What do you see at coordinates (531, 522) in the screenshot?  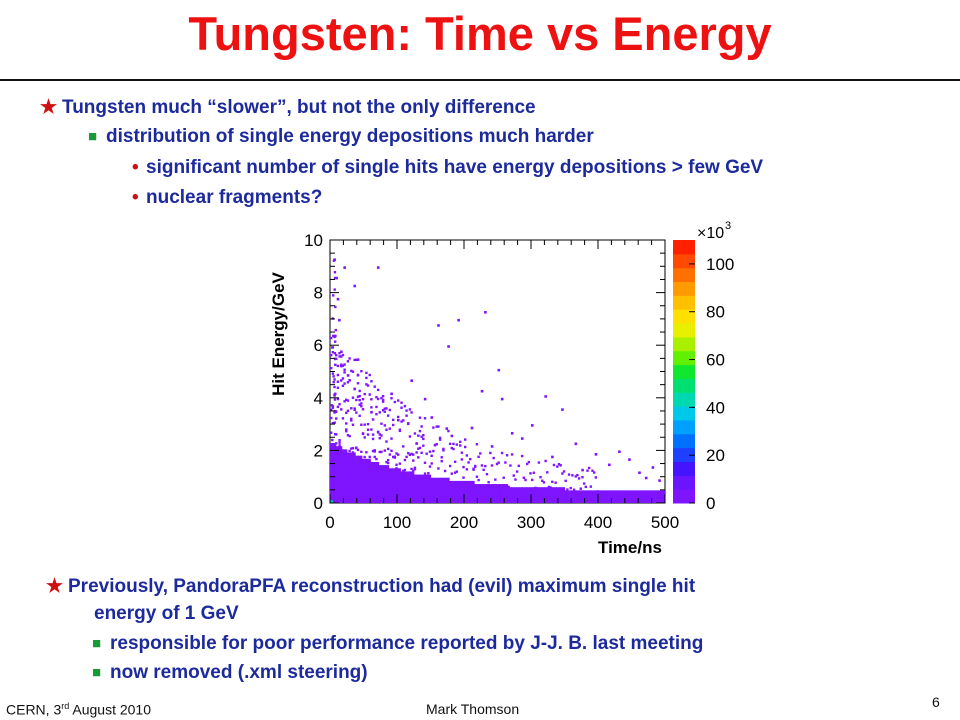 I see `x-tick-label: 300` at bounding box center [531, 522].